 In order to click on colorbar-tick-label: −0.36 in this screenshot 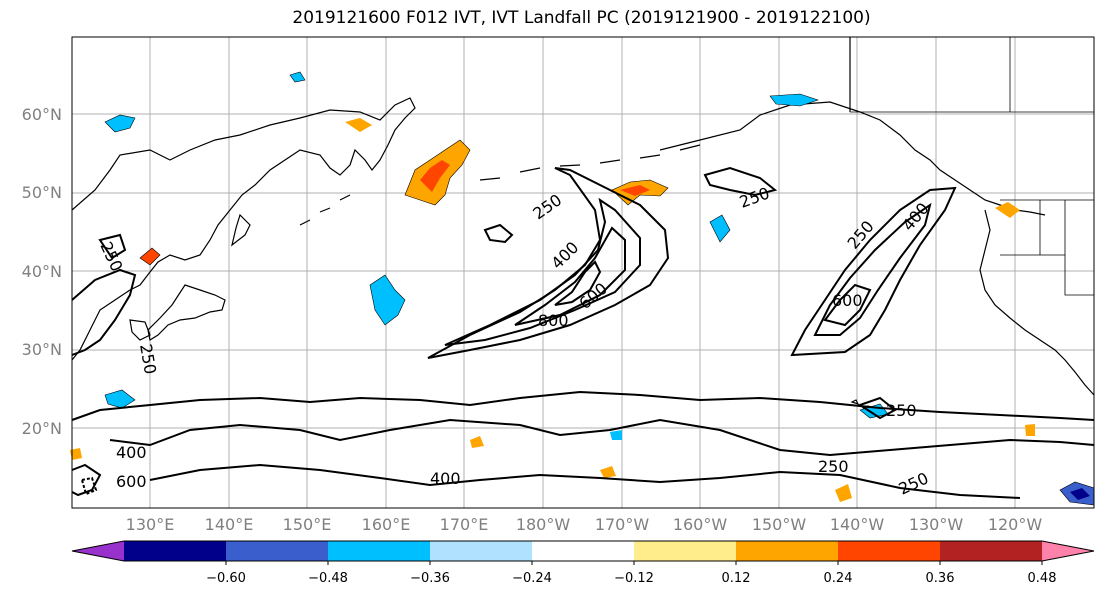, I will do `click(430, 578)`.